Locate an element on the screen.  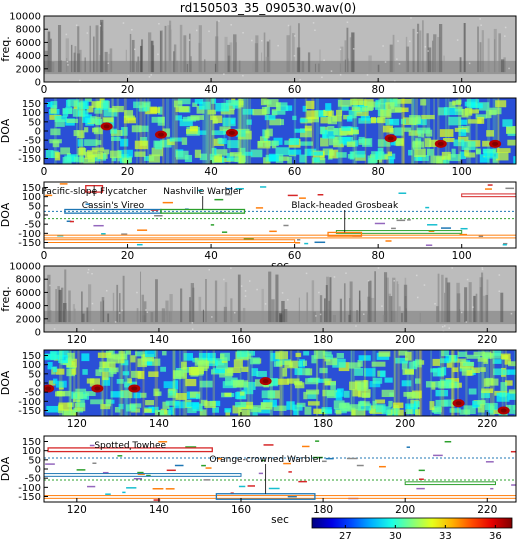
y-tick-label: 4000 is located at coordinates (28, 56).